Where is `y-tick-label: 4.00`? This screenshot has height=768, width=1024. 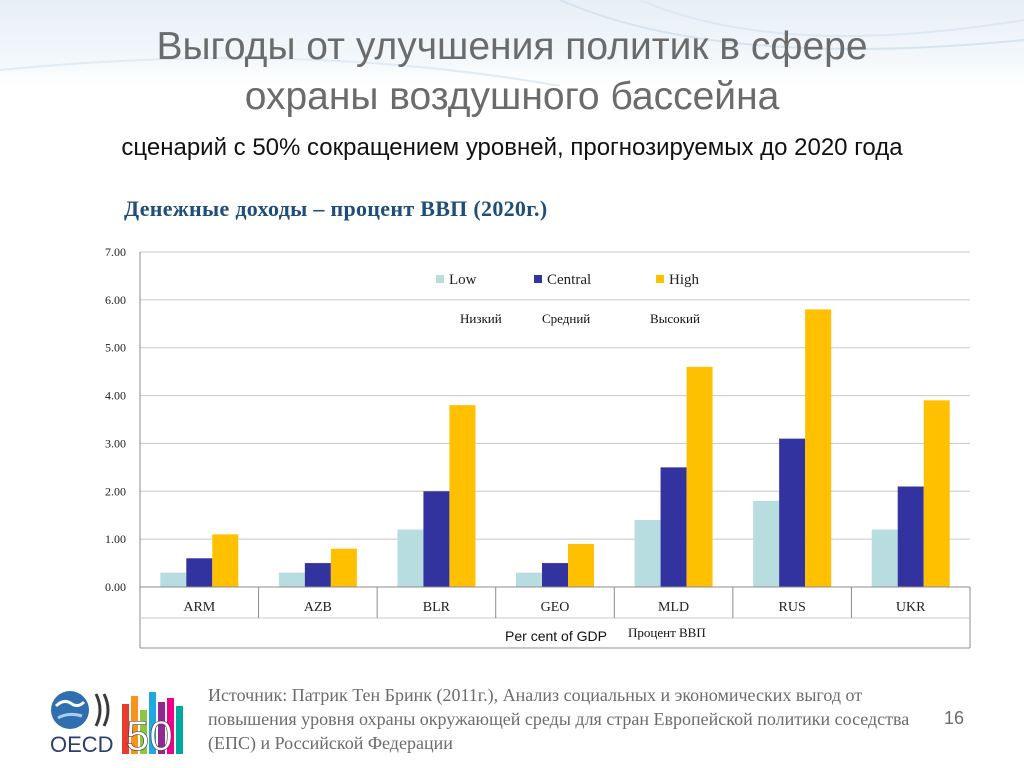 y-tick-label: 4.00 is located at coordinates (115, 396).